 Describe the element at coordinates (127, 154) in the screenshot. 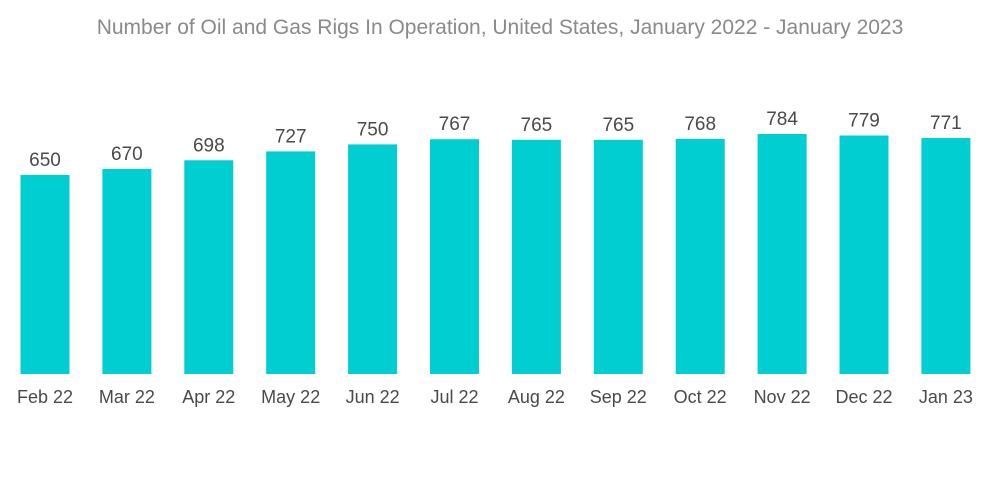

I see `data-label: 670` at that location.